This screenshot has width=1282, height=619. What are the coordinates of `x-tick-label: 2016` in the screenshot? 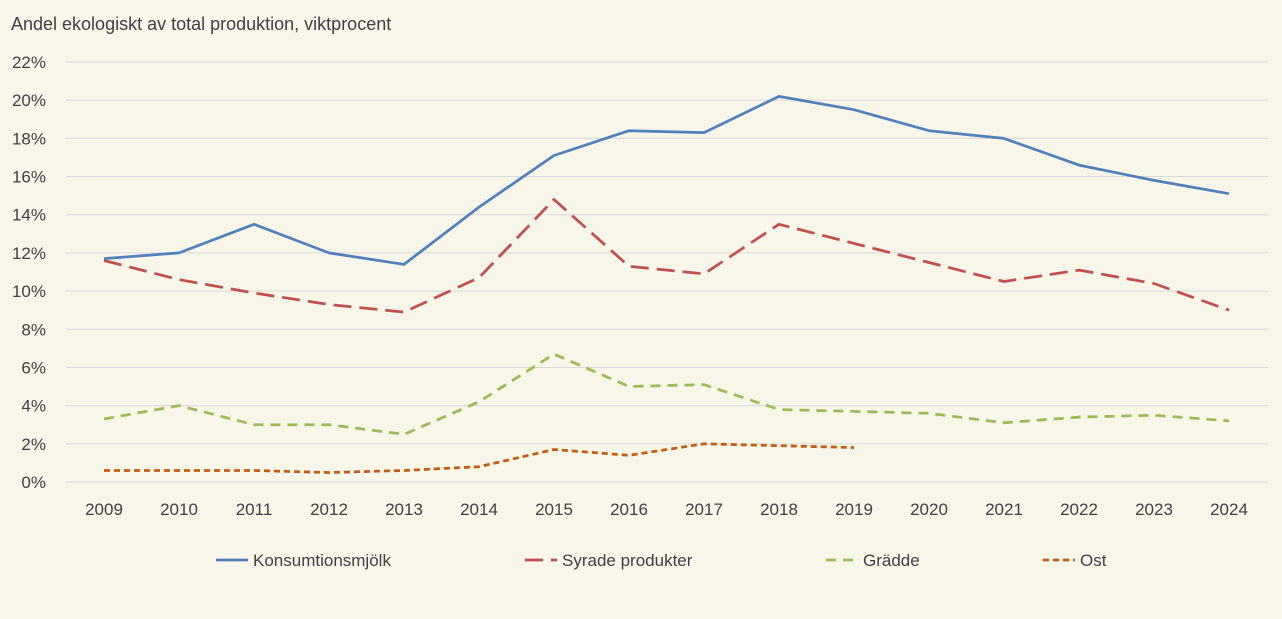 It's located at (629, 509).